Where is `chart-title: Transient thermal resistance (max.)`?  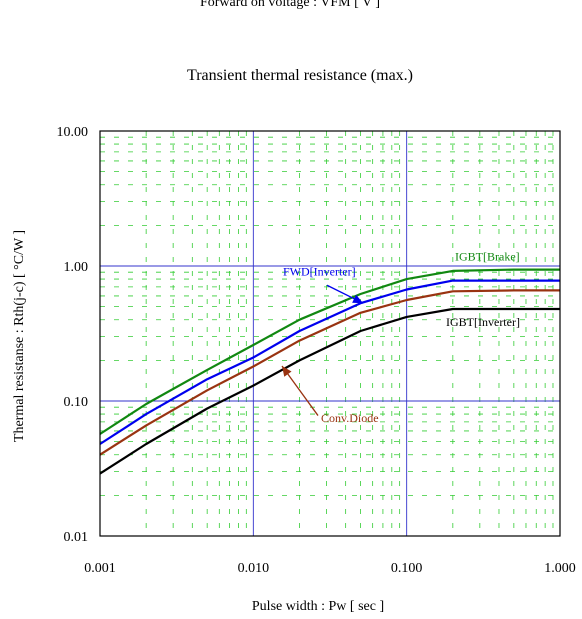
chart-title: Transient thermal resistance (max.) is located at coordinates (300, 75).